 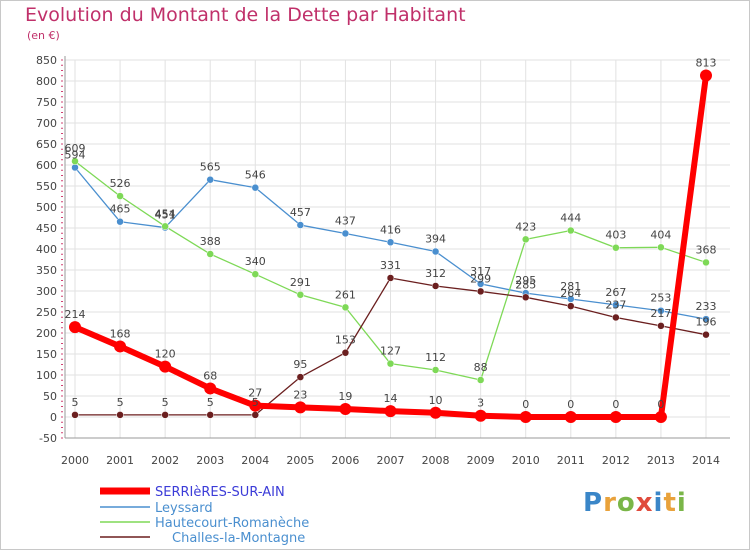 What do you see at coordinates (616, 460) in the screenshot?
I see `x-tick-label: 2012` at bounding box center [616, 460].